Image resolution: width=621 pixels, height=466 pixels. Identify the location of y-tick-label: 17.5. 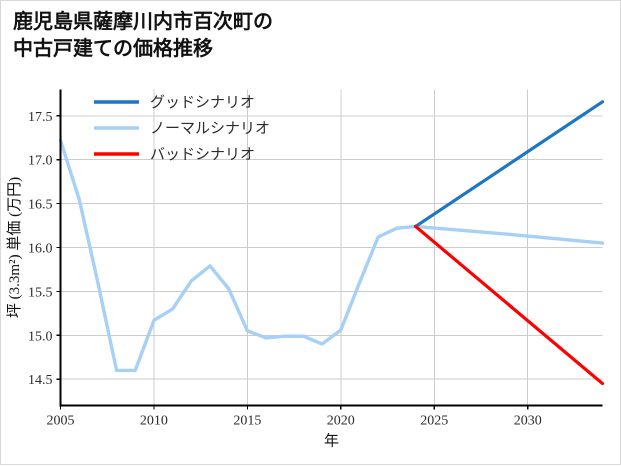
(40, 117).